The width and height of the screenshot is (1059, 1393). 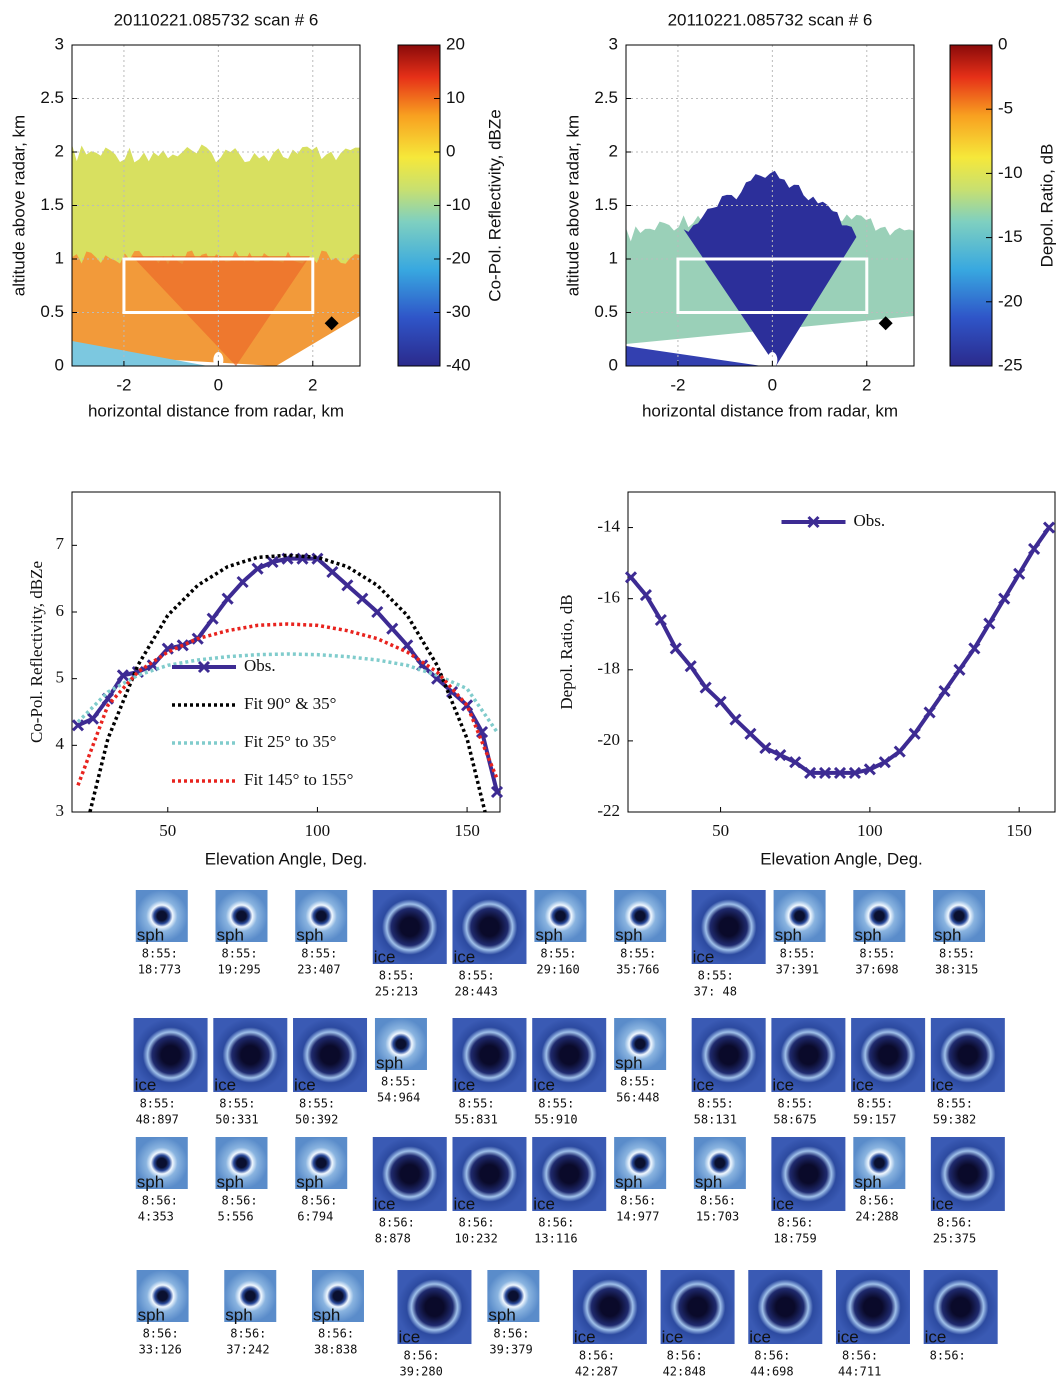 I want to click on colorbar-tick-label: -25, so click(x=1010, y=364).